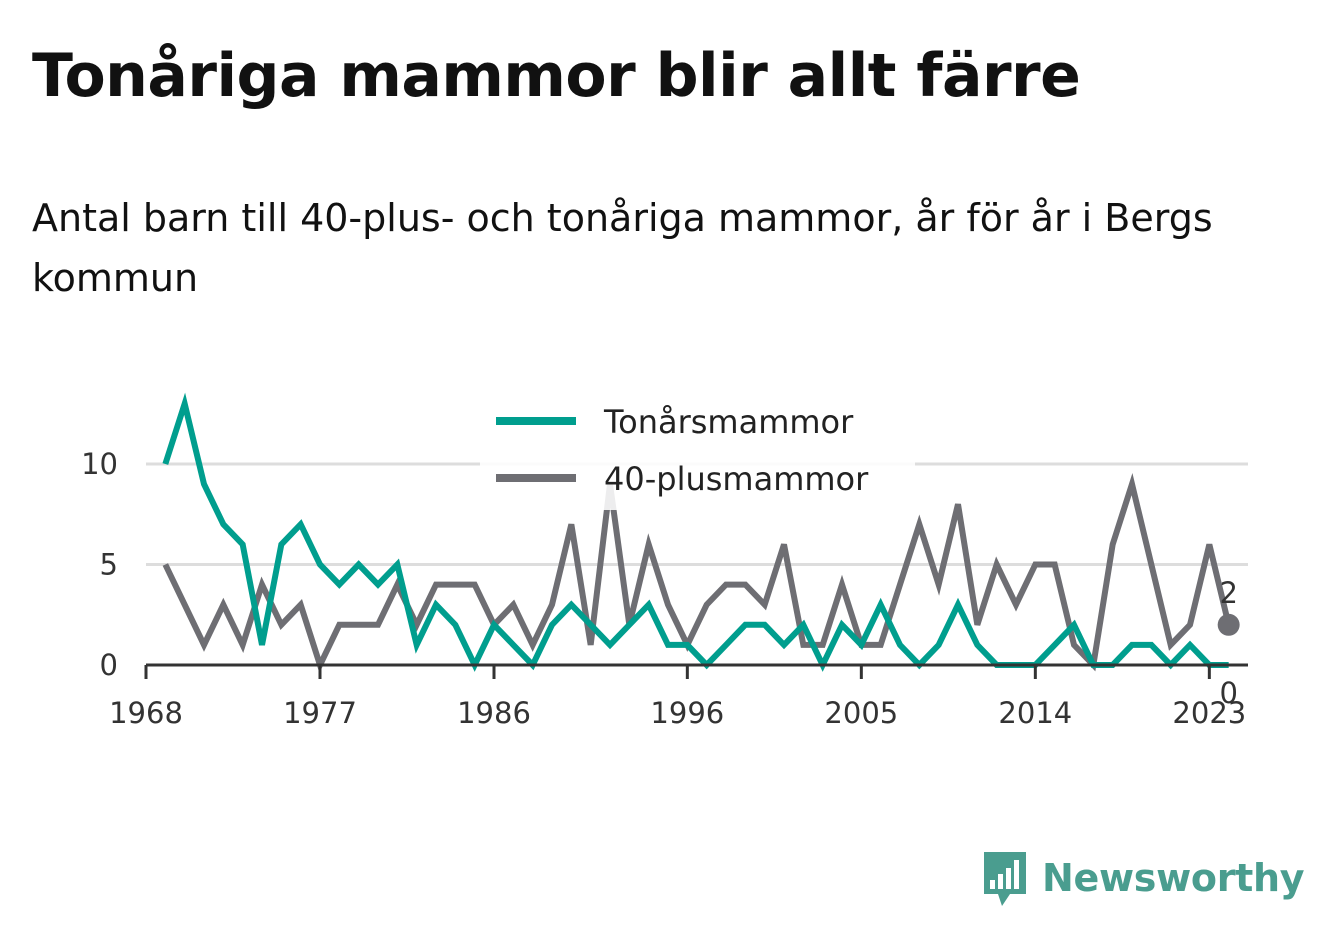 Image resolution: width=1322 pixels, height=939 pixels. I want to click on x-tick-label: 1996, so click(687, 713).